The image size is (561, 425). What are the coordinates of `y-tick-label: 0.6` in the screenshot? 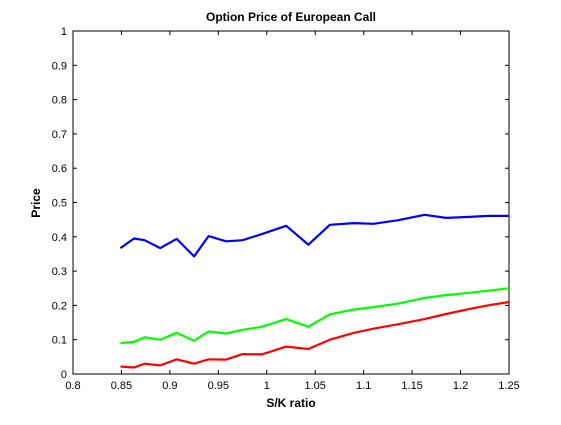 It's located at (59, 169).